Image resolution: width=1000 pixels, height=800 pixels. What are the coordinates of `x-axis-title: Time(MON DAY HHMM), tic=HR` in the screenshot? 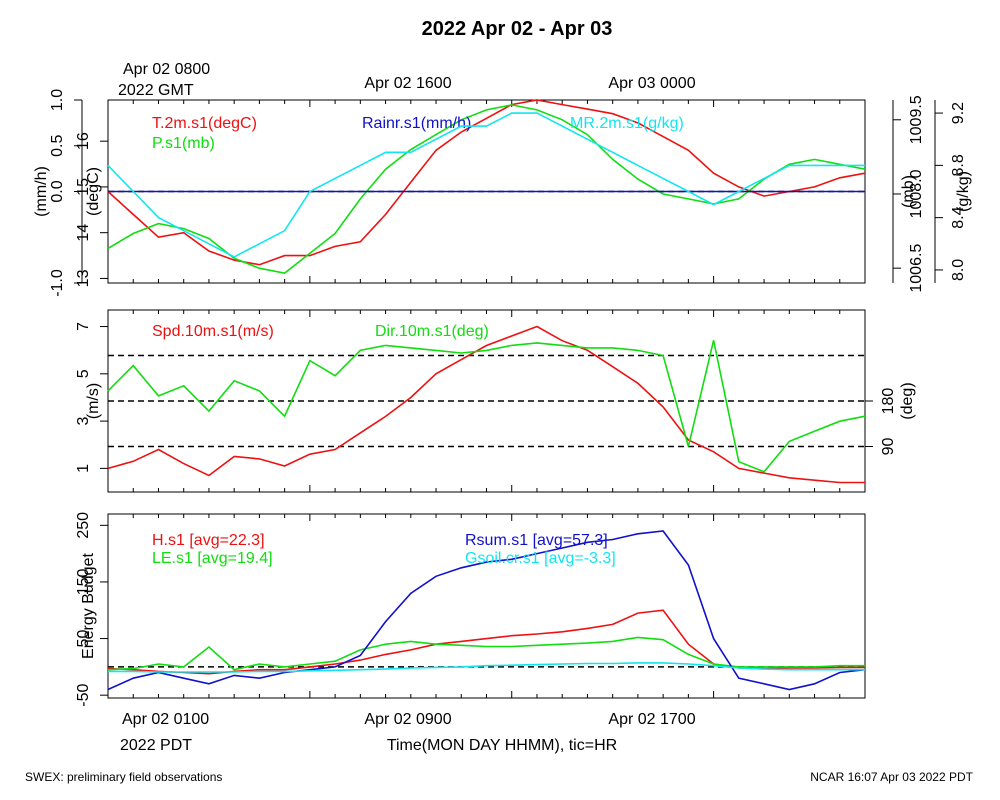 It's located at (502, 745).